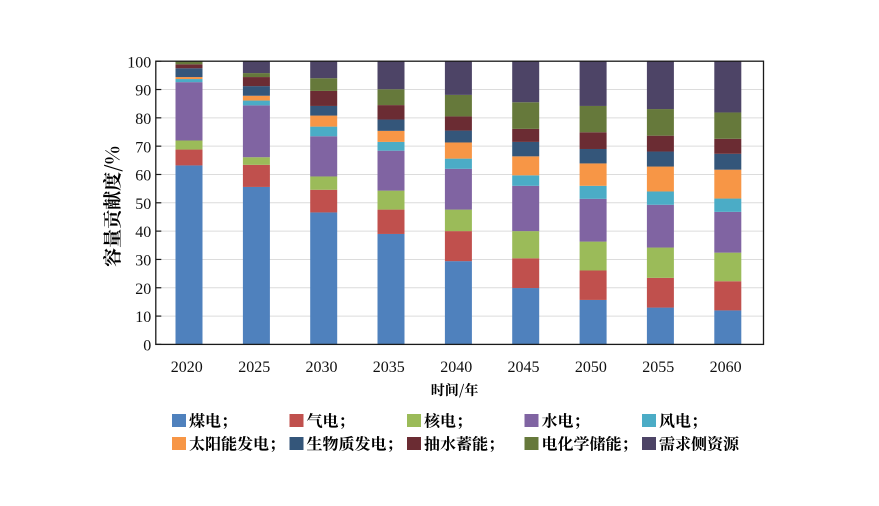  What do you see at coordinates (591, 367) in the screenshot?
I see `svg-text: 2050` at bounding box center [591, 367].